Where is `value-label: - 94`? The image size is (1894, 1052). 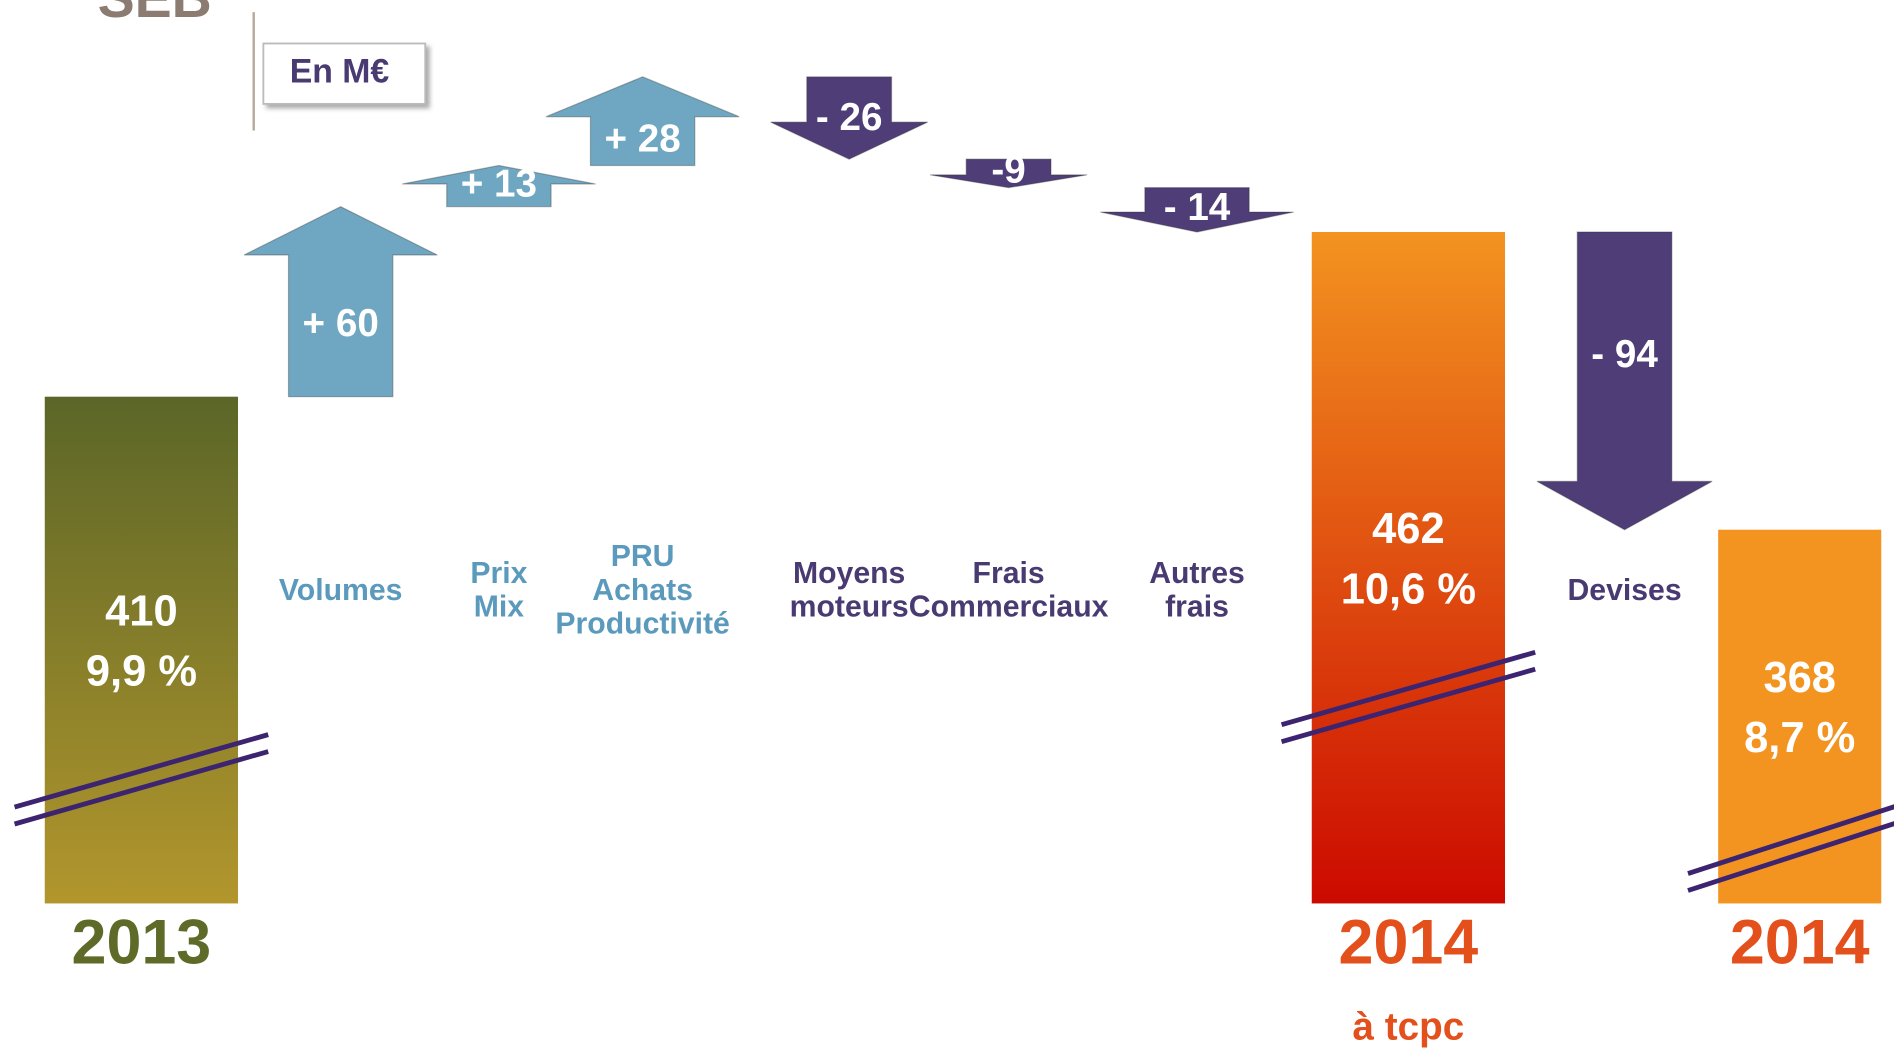
value-label: - 94 is located at coordinates (1624, 354).